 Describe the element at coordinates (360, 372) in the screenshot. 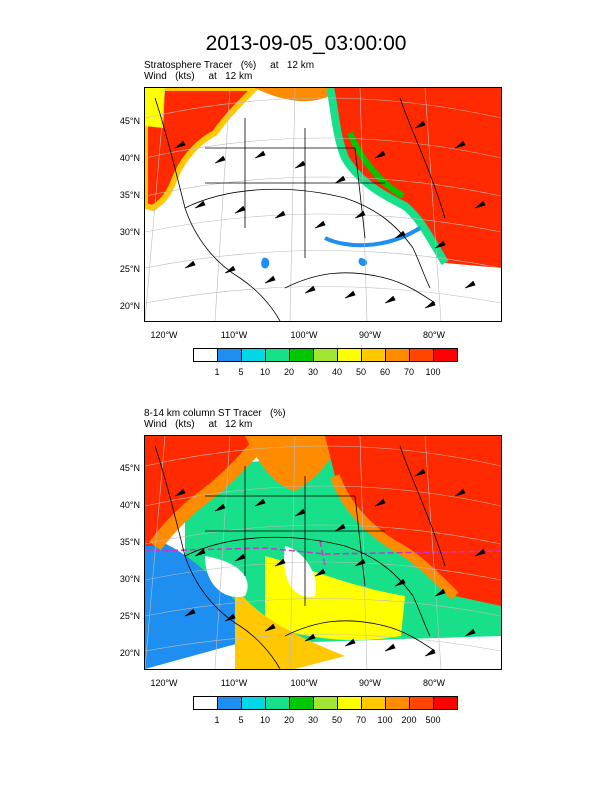

I see `panel-1-colorbar-label: 50` at that location.